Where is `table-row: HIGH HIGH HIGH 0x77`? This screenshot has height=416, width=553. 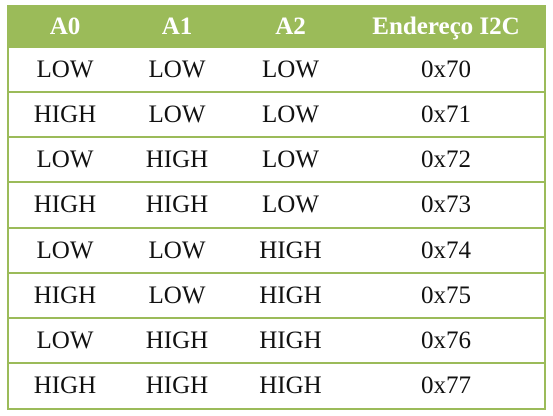
table-row: HIGH HIGH HIGH 0x77 is located at coordinates (276, 384).